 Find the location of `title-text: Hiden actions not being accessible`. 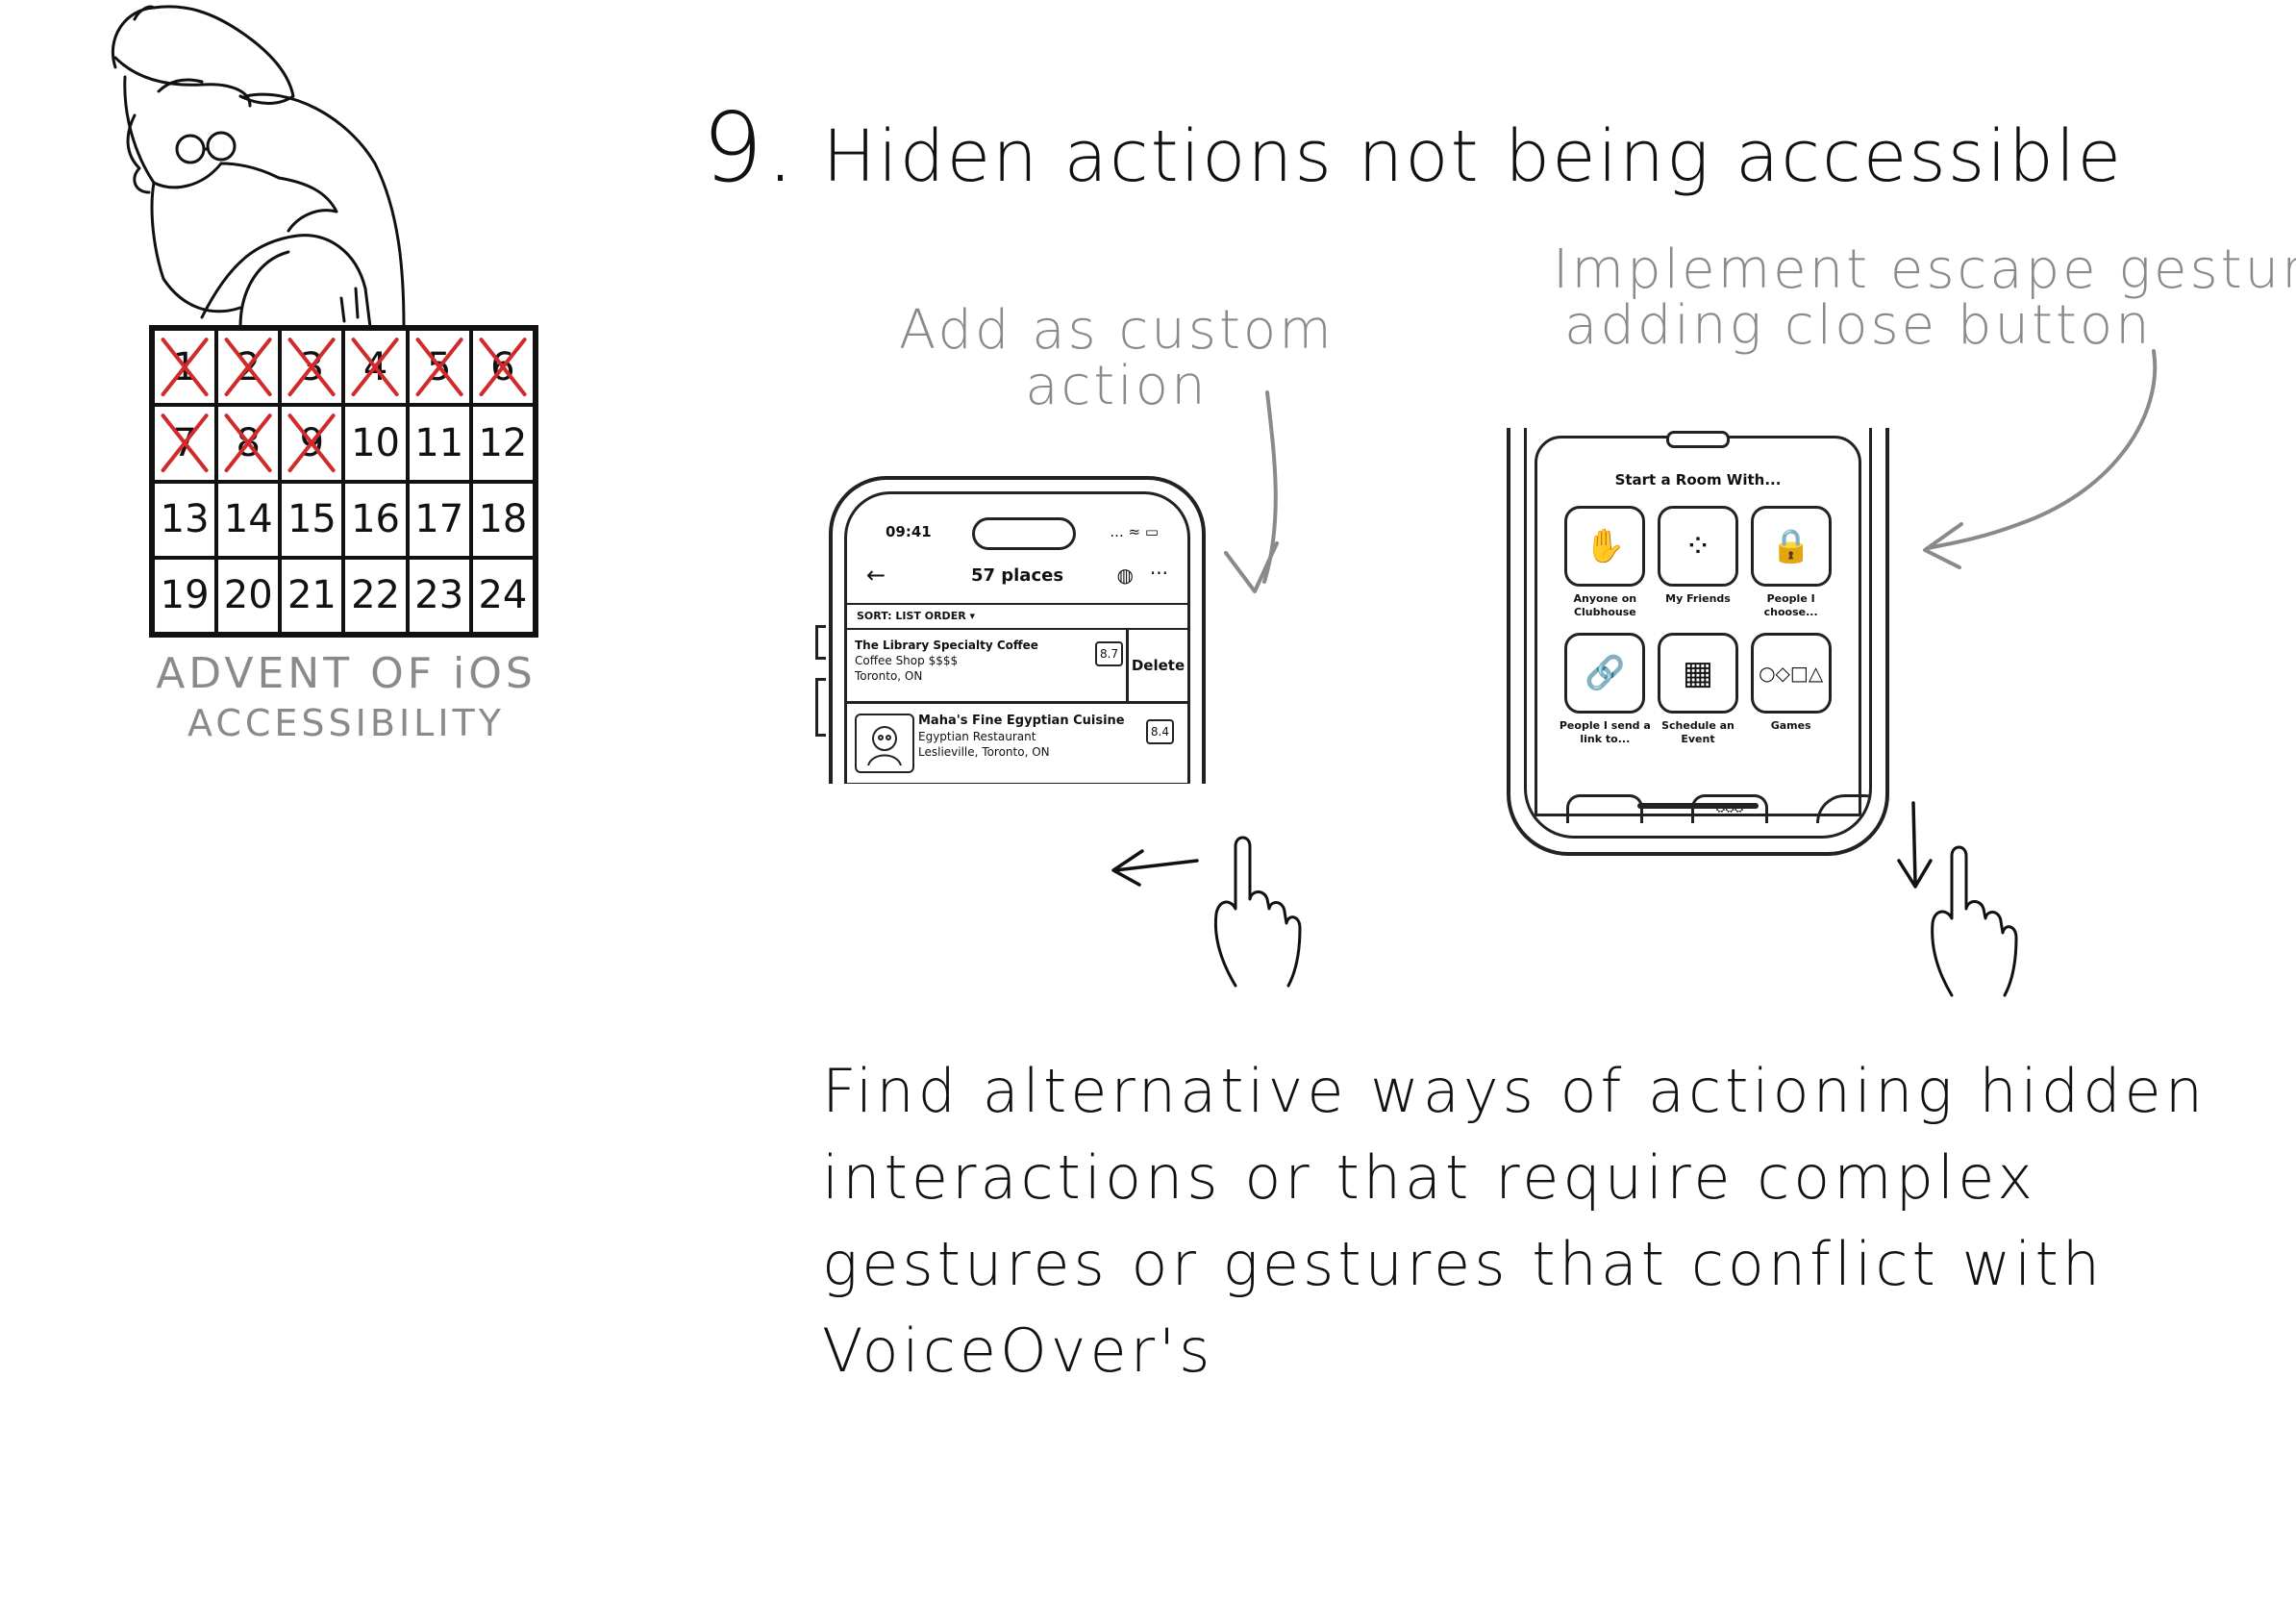

title-text: Hiden actions not being accessible is located at coordinates (1472, 156).